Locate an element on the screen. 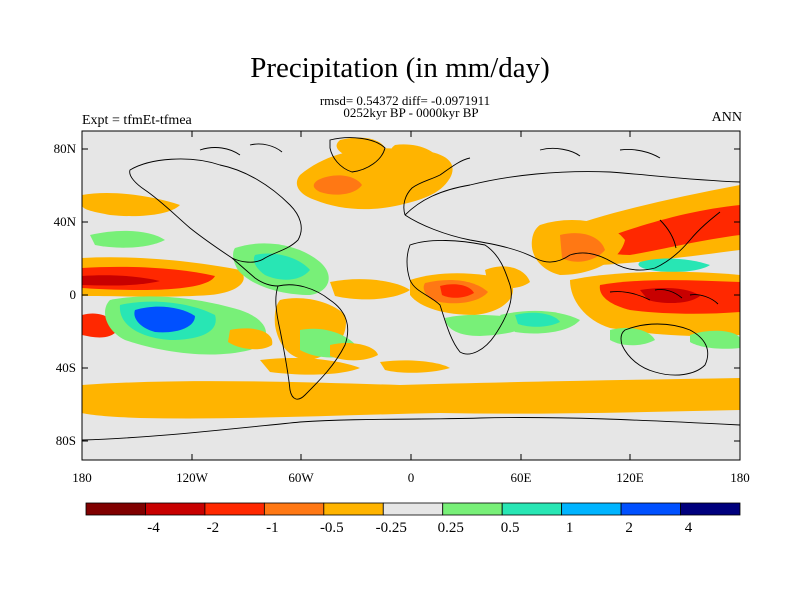 Image resolution: width=800 pixels, height=600 pixels. lon-tick-60e: 60E is located at coordinates (521, 477).